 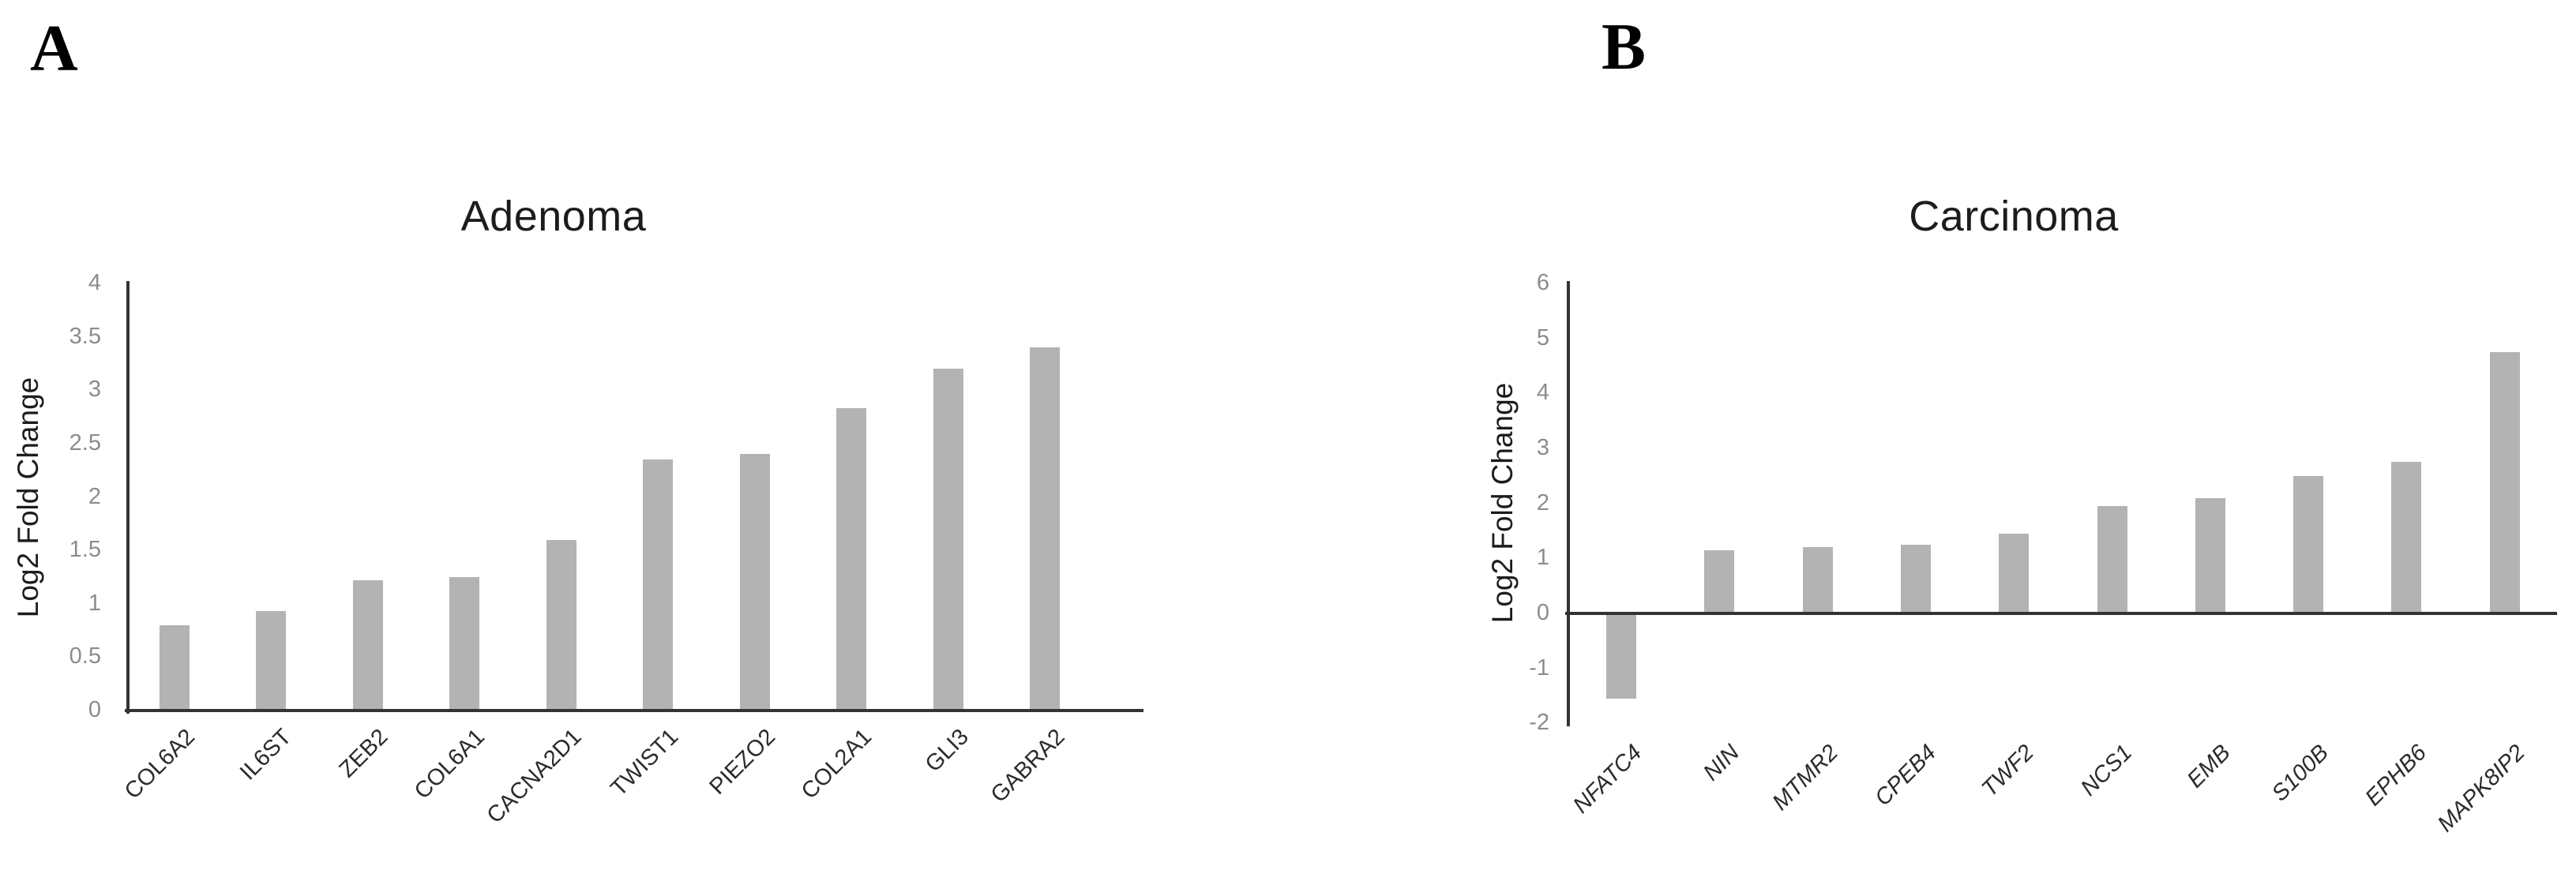 I want to click on panel-a-letter: A, so click(x=54, y=48).